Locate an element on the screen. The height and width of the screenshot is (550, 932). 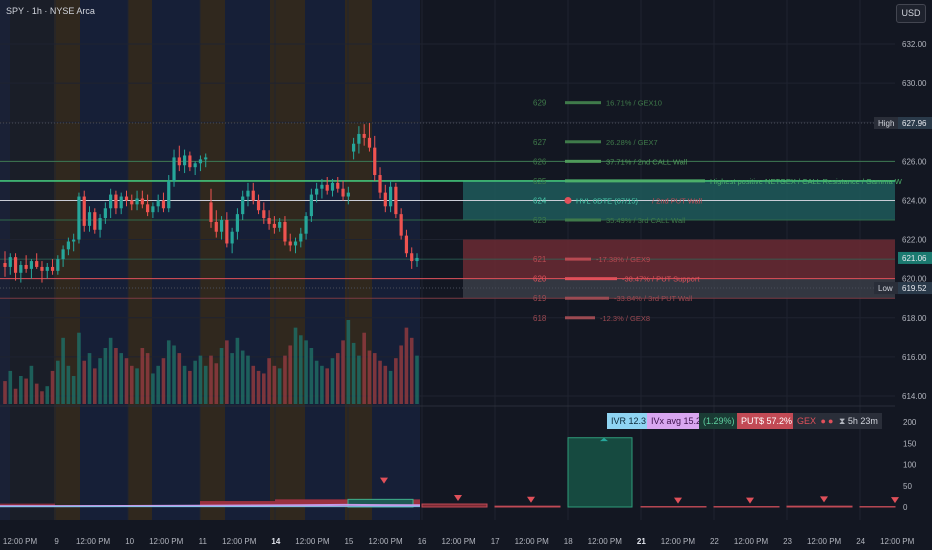
price-axis-label: 626.00 is located at coordinates (914, 161).